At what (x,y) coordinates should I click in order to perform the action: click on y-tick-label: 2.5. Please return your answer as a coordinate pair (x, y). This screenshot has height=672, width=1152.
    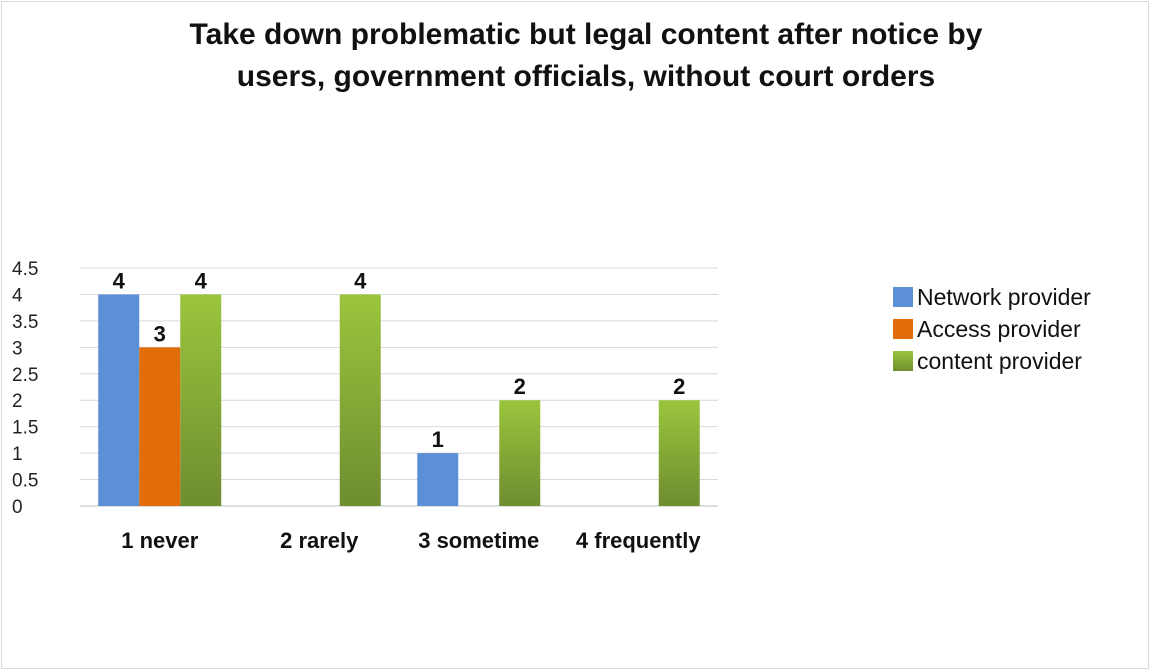
    Looking at the image, I should click on (25, 375).